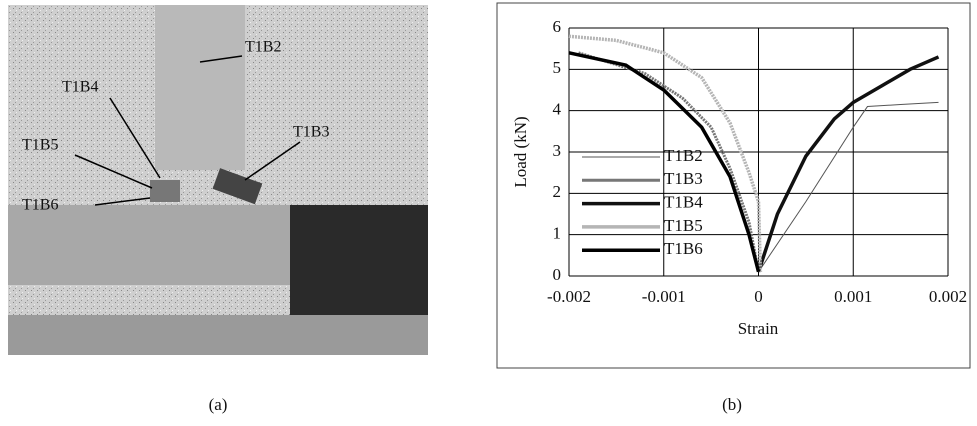  I want to click on legend-label: T1B5, so click(683, 225).